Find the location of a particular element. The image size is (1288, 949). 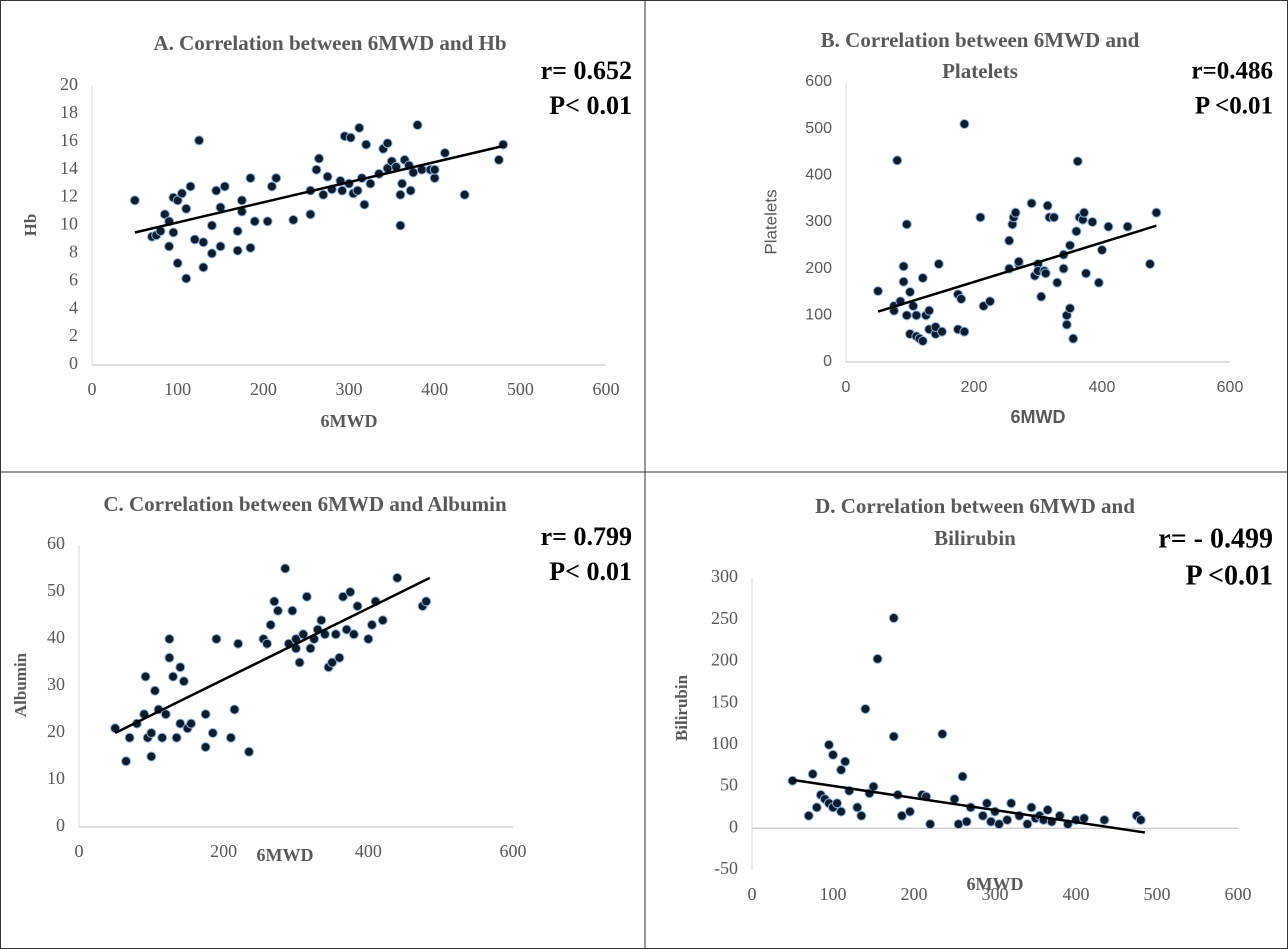

y-tick-label: 100 is located at coordinates (724, 743).